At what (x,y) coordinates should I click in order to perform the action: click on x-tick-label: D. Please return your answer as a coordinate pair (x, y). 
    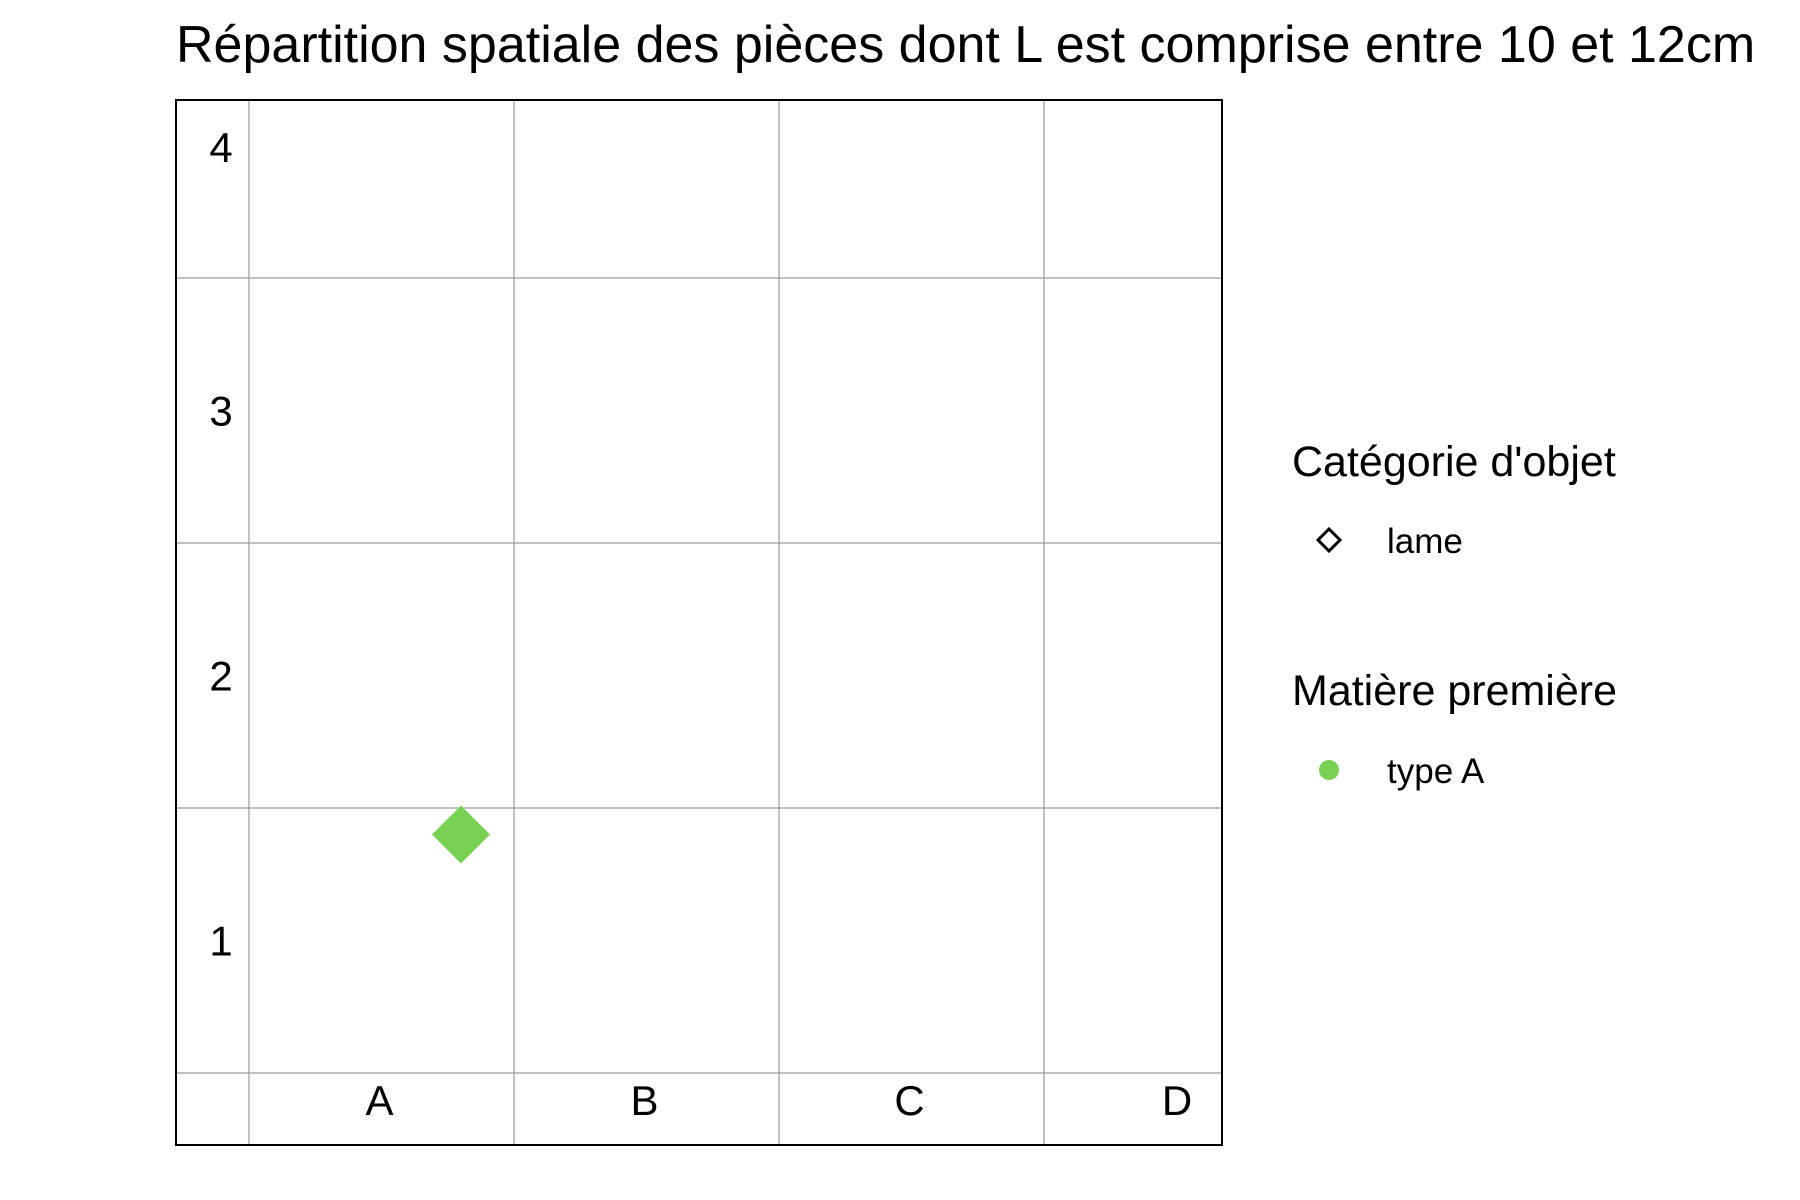
    Looking at the image, I should click on (1177, 1100).